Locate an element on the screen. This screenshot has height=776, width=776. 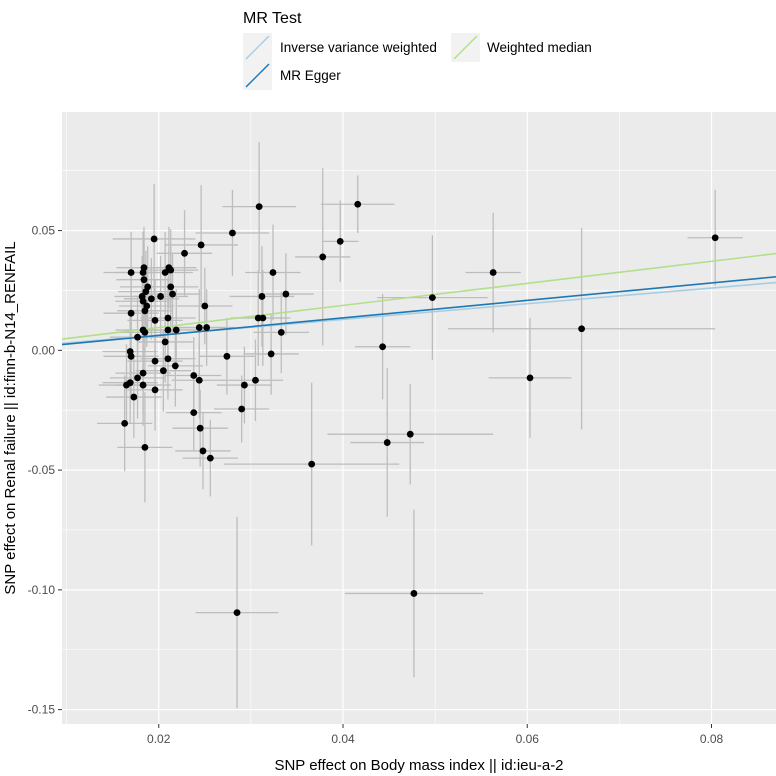
fit-lines is located at coordinates (418, 299).